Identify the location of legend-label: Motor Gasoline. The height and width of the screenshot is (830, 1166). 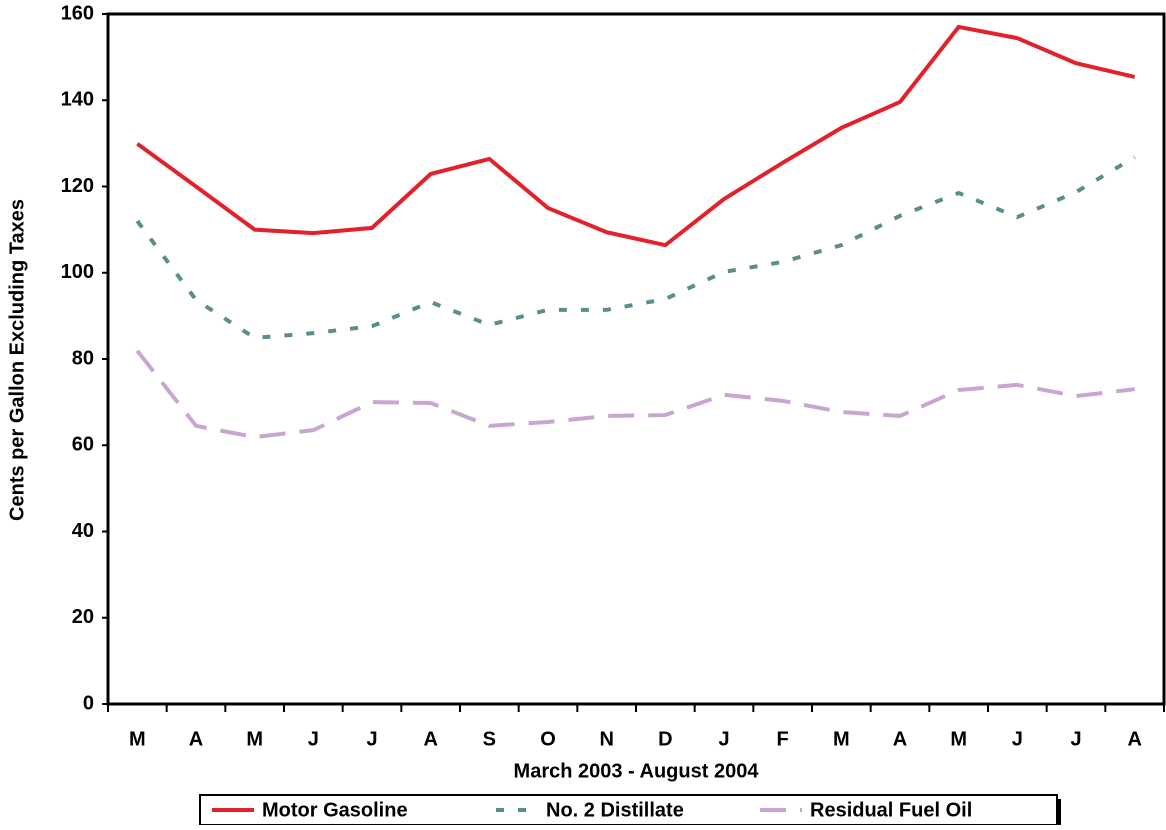
(335, 810).